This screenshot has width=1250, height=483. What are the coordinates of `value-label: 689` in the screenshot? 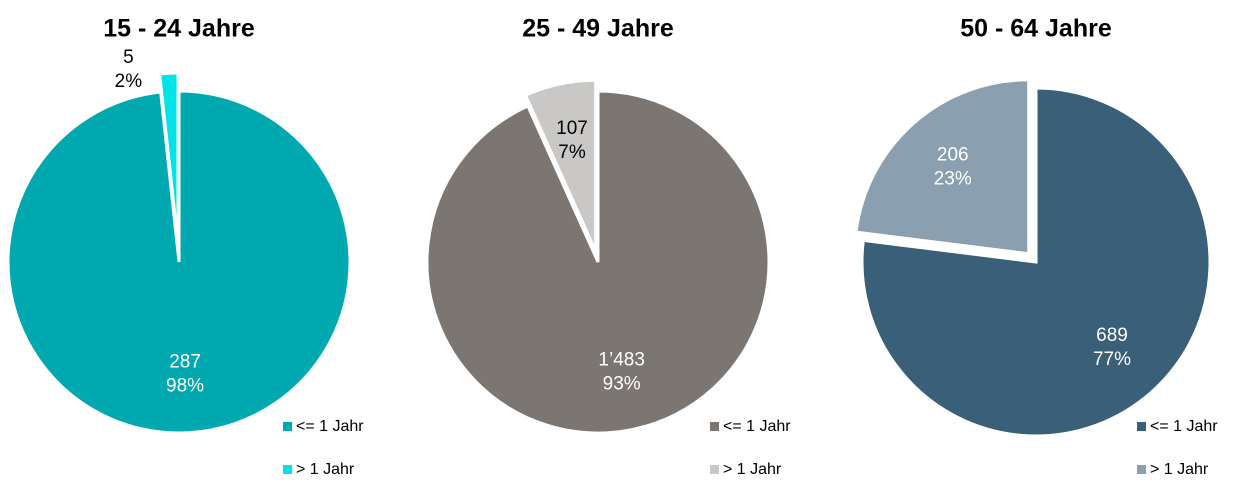 It's located at (1112, 335).